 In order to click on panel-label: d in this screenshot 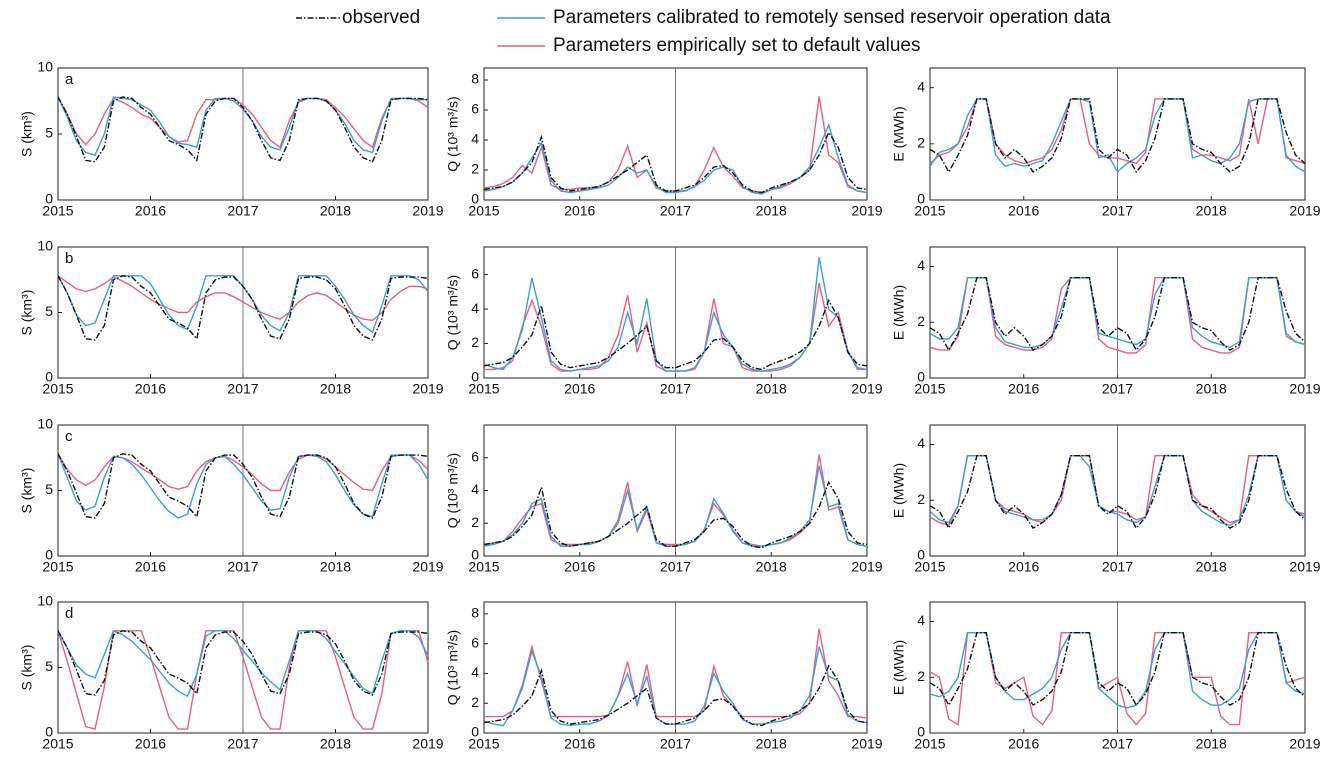, I will do `click(69, 613)`.